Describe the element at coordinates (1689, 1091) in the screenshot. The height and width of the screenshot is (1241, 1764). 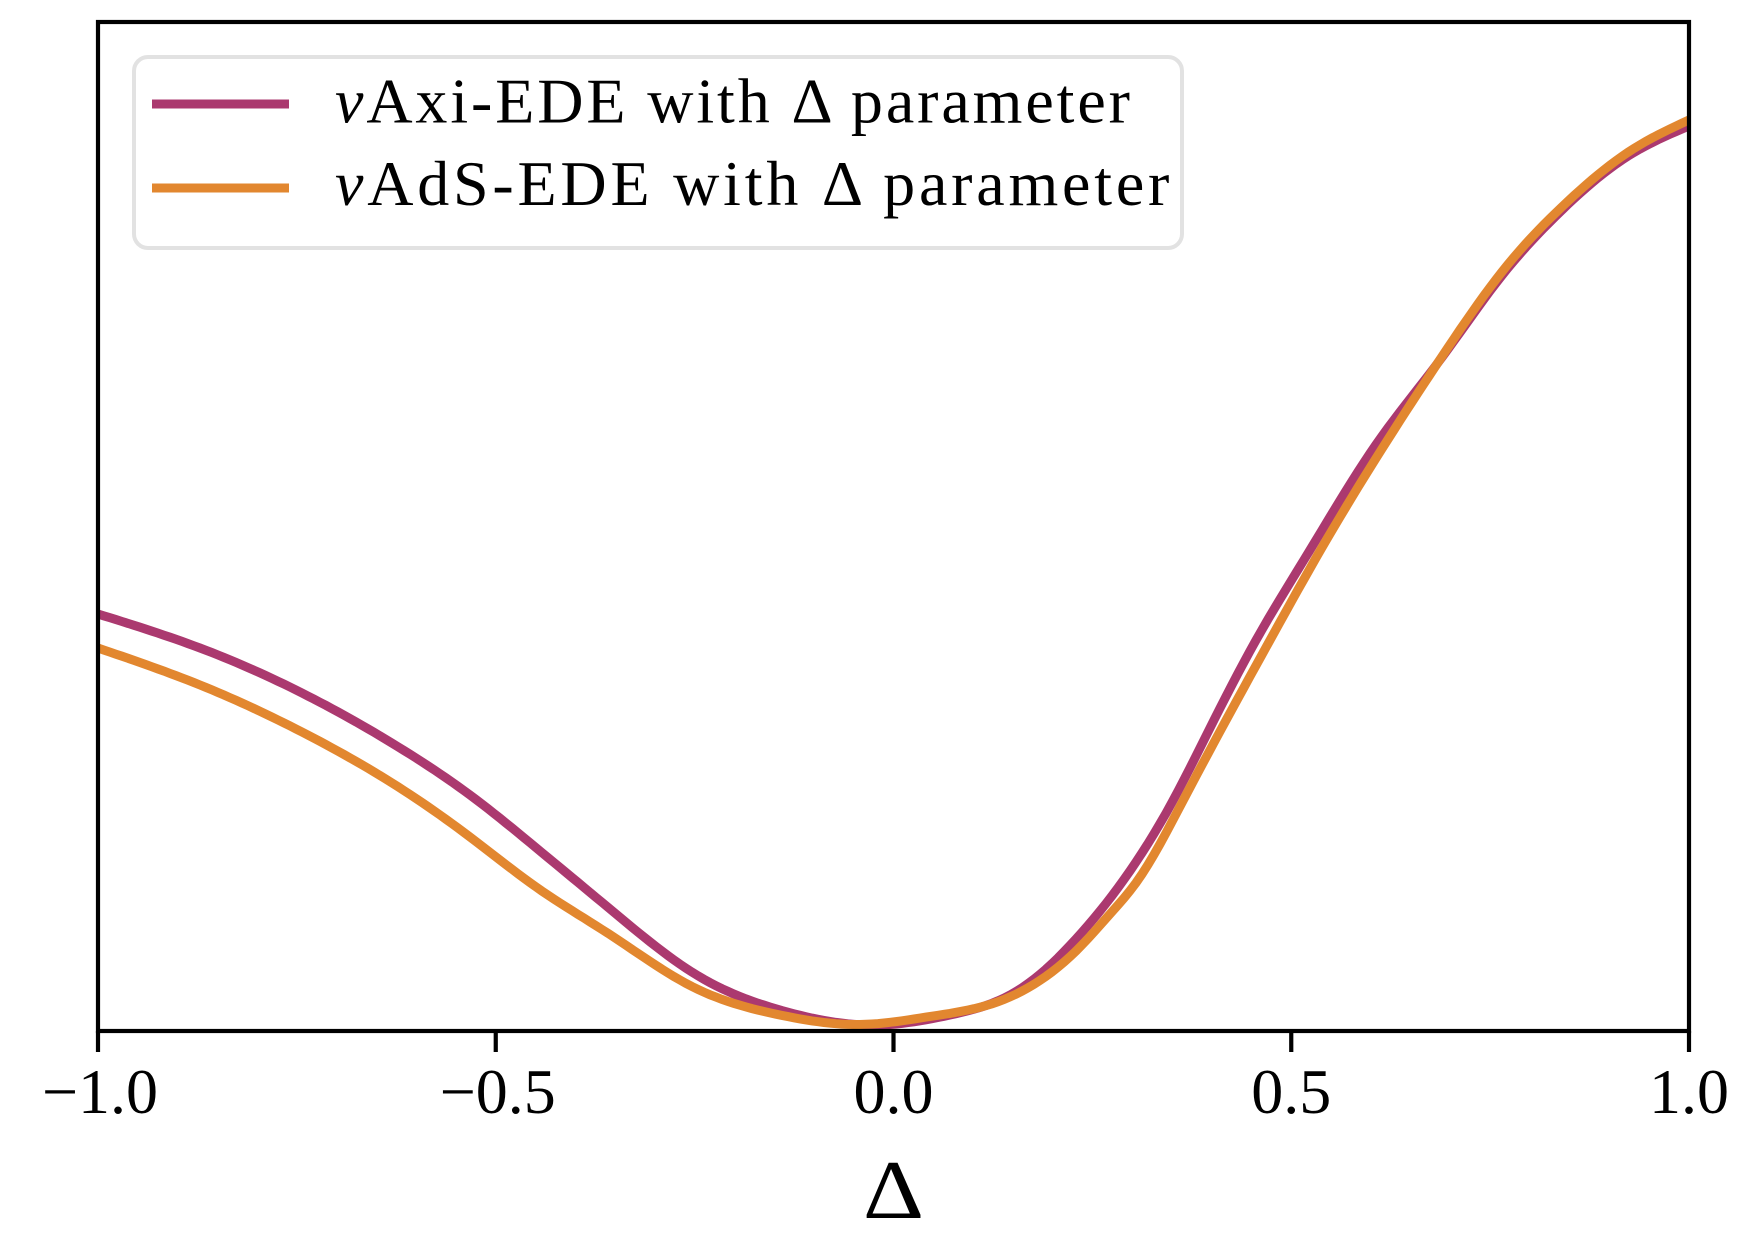
I see `svg-text: 1.0` at that location.